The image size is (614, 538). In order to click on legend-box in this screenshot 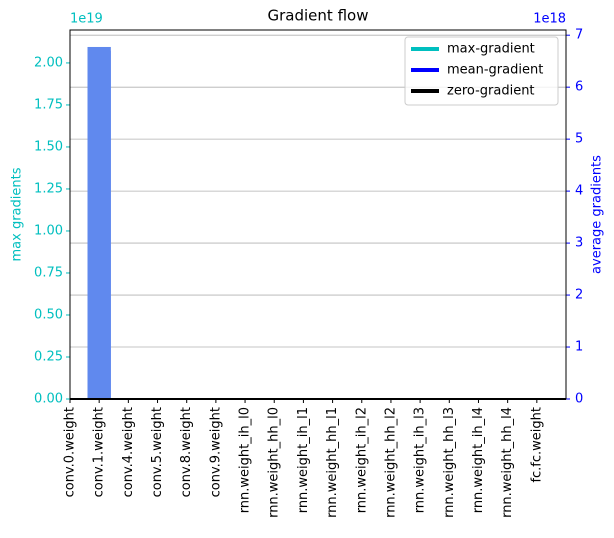, I will do `click(481, 71)`.